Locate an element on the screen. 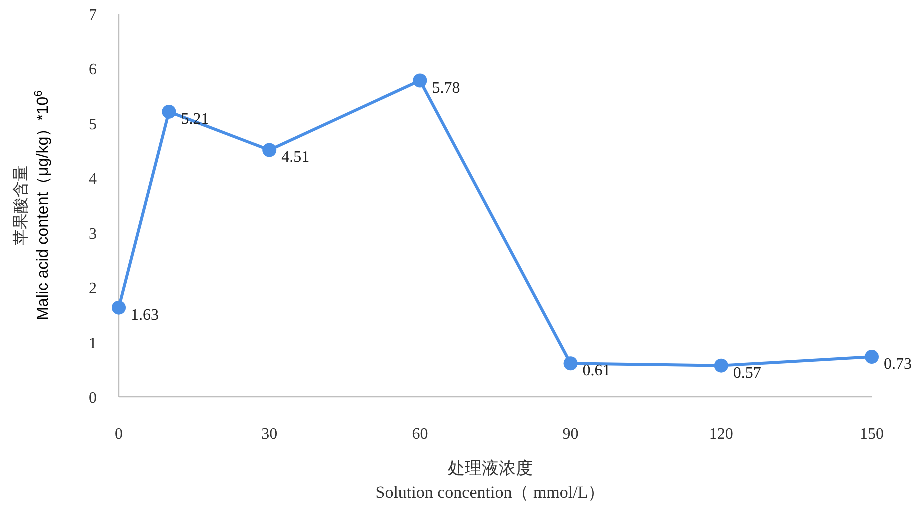  data-label: 4.51 is located at coordinates (296, 157).